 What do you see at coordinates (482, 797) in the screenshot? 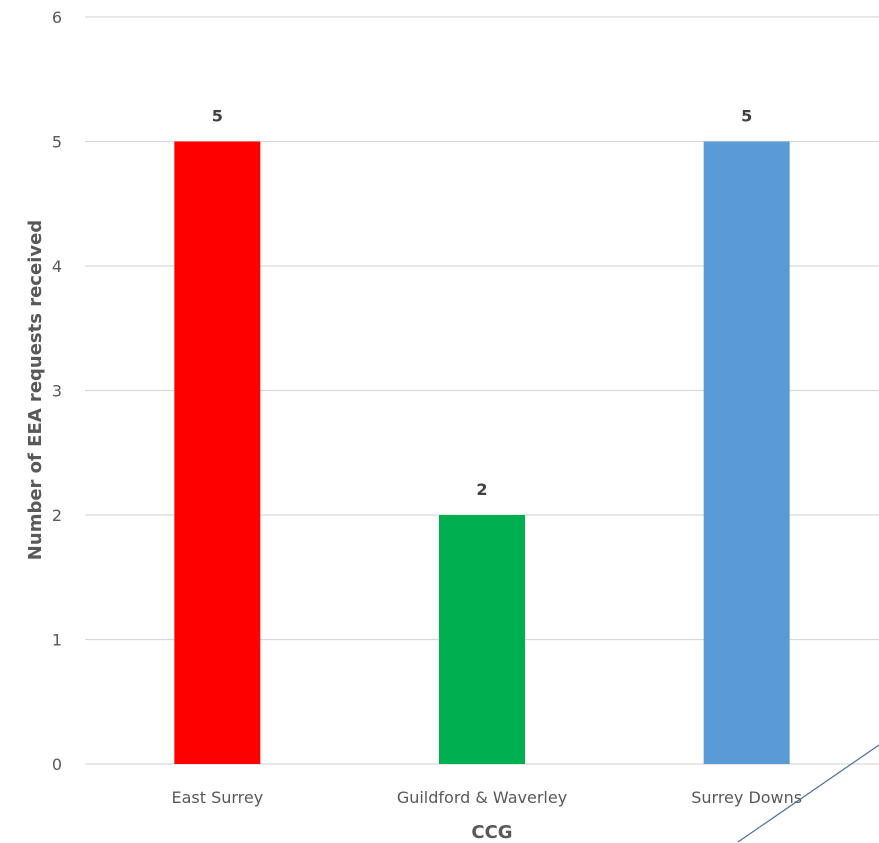
I see `x-tick-label: Guildford & Waverley` at bounding box center [482, 797].